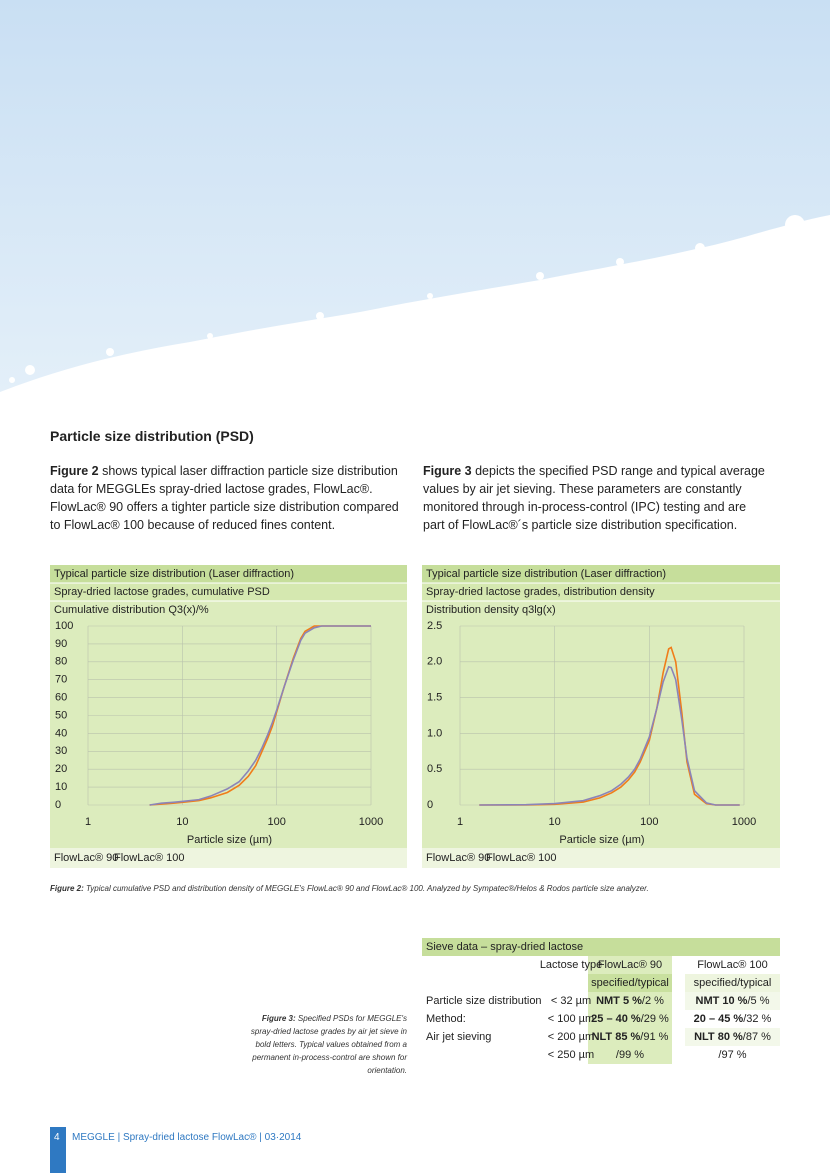 This screenshot has height=1173, width=830. Describe the element at coordinates (64, 626) in the screenshot. I see `y-tick-label: 100` at that location.